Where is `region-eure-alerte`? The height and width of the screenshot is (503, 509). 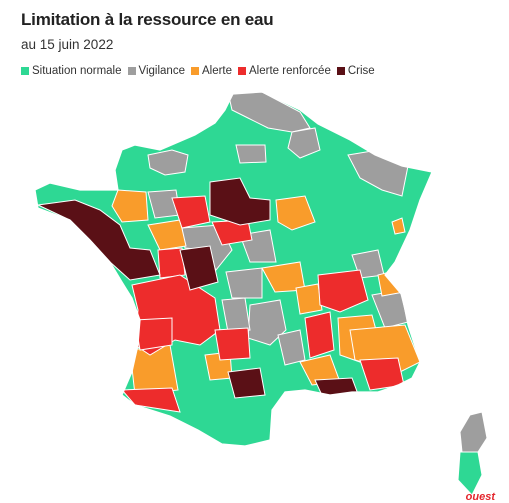
region-eure-alerte is located at coordinates (130, 206).